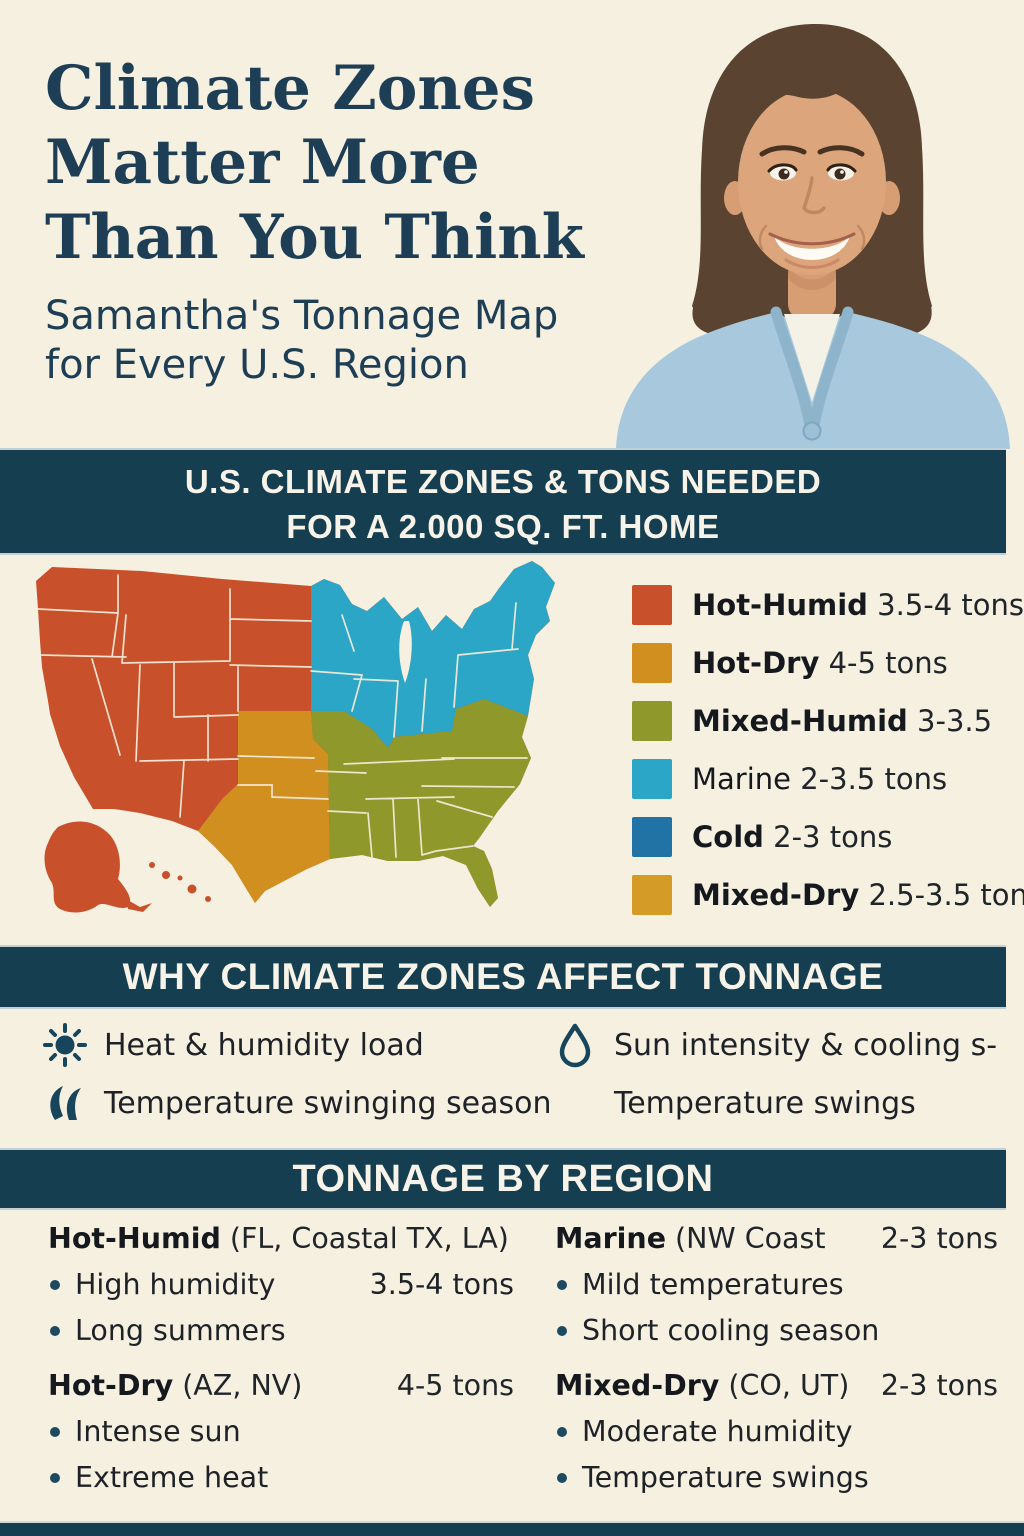 Image resolution: width=1024 pixels, height=1536 pixels. I want to click on alaska-panhandle, so click(139, 905).